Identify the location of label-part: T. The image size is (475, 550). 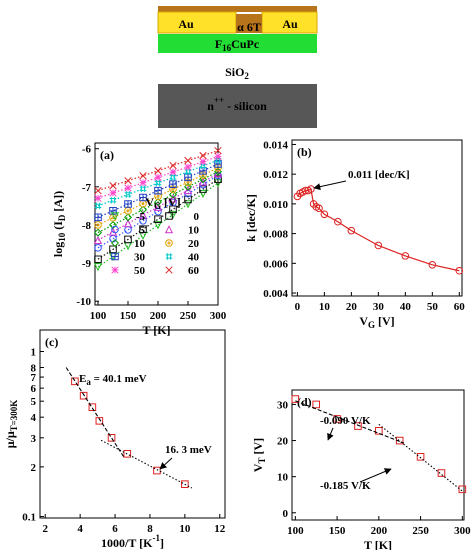
(262, 460).